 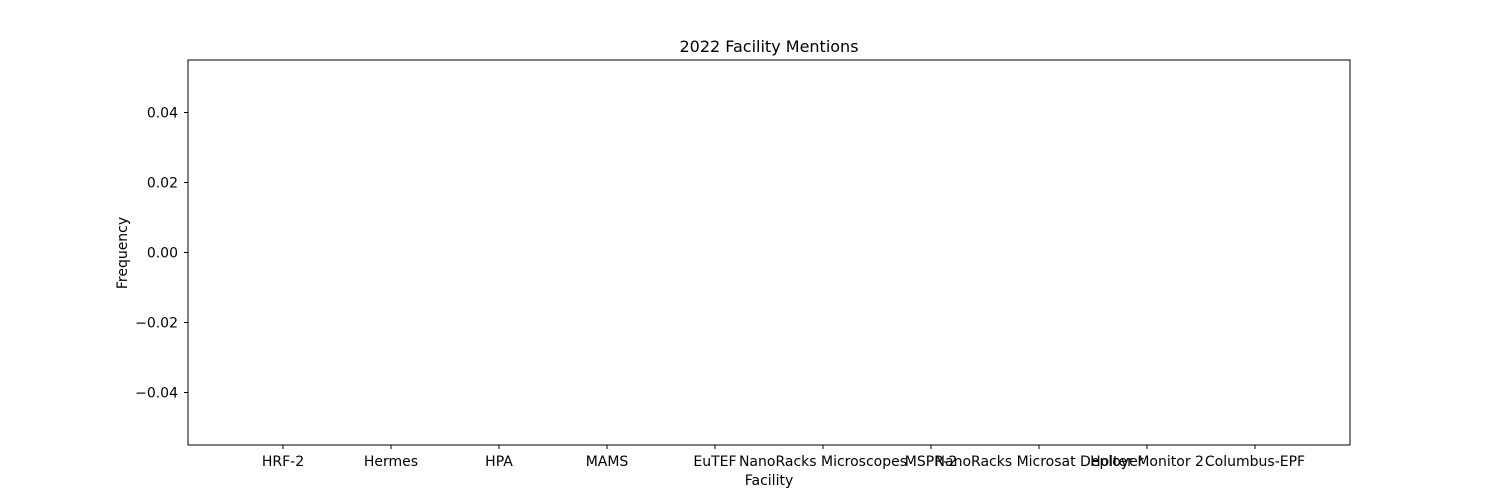 What do you see at coordinates (931, 462) in the screenshot?
I see `x-tick-label: MSPR-2` at bounding box center [931, 462].